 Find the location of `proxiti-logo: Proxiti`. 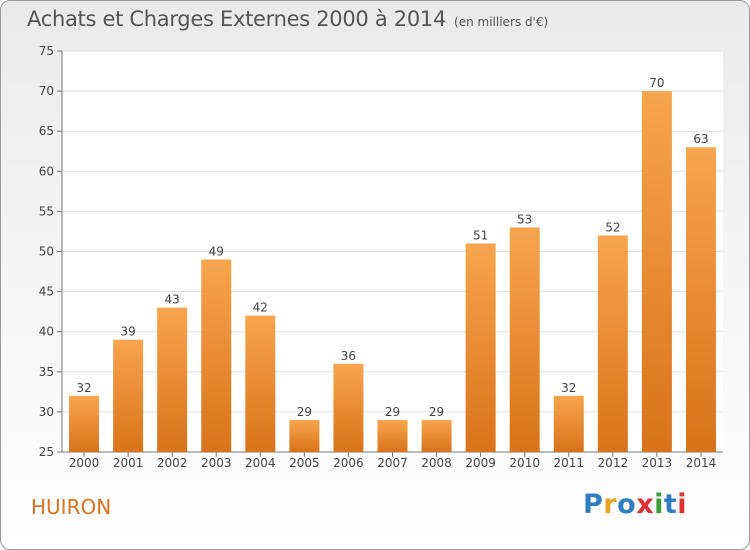

proxiti-logo: Proxiti is located at coordinates (635, 504).